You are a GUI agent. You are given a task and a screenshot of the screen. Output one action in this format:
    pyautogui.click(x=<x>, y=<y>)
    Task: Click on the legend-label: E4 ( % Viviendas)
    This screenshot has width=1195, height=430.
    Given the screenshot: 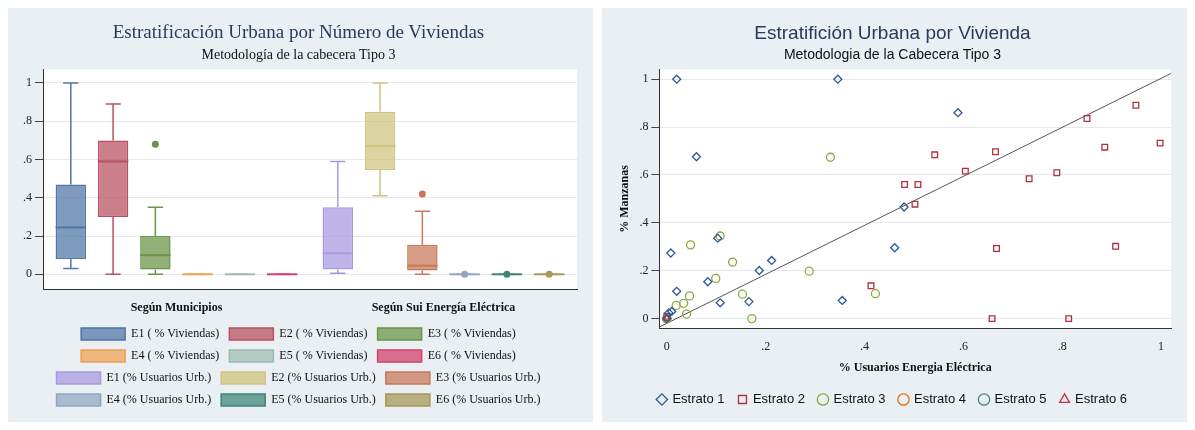 What is the action you would take?
    pyautogui.click(x=175, y=355)
    